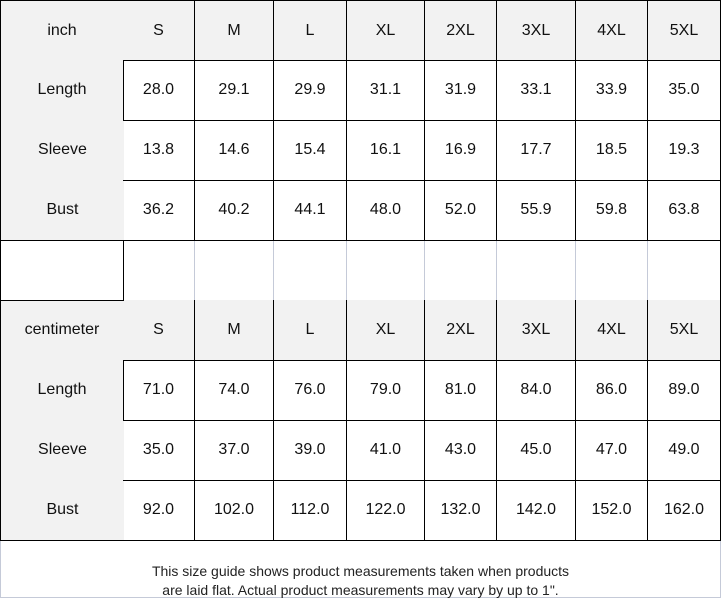 The width and height of the screenshot is (721, 600). Describe the element at coordinates (386, 150) in the screenshot. I see `value-cell: 16.1` at that location.